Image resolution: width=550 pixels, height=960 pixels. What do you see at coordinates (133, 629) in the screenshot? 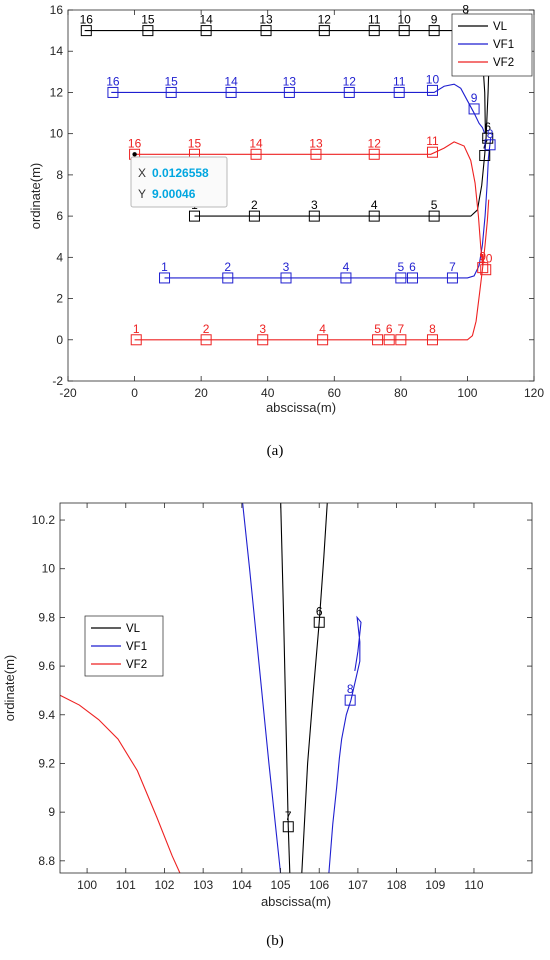
I see `legend-label-VL: VL` at bounding box center [133, 629].